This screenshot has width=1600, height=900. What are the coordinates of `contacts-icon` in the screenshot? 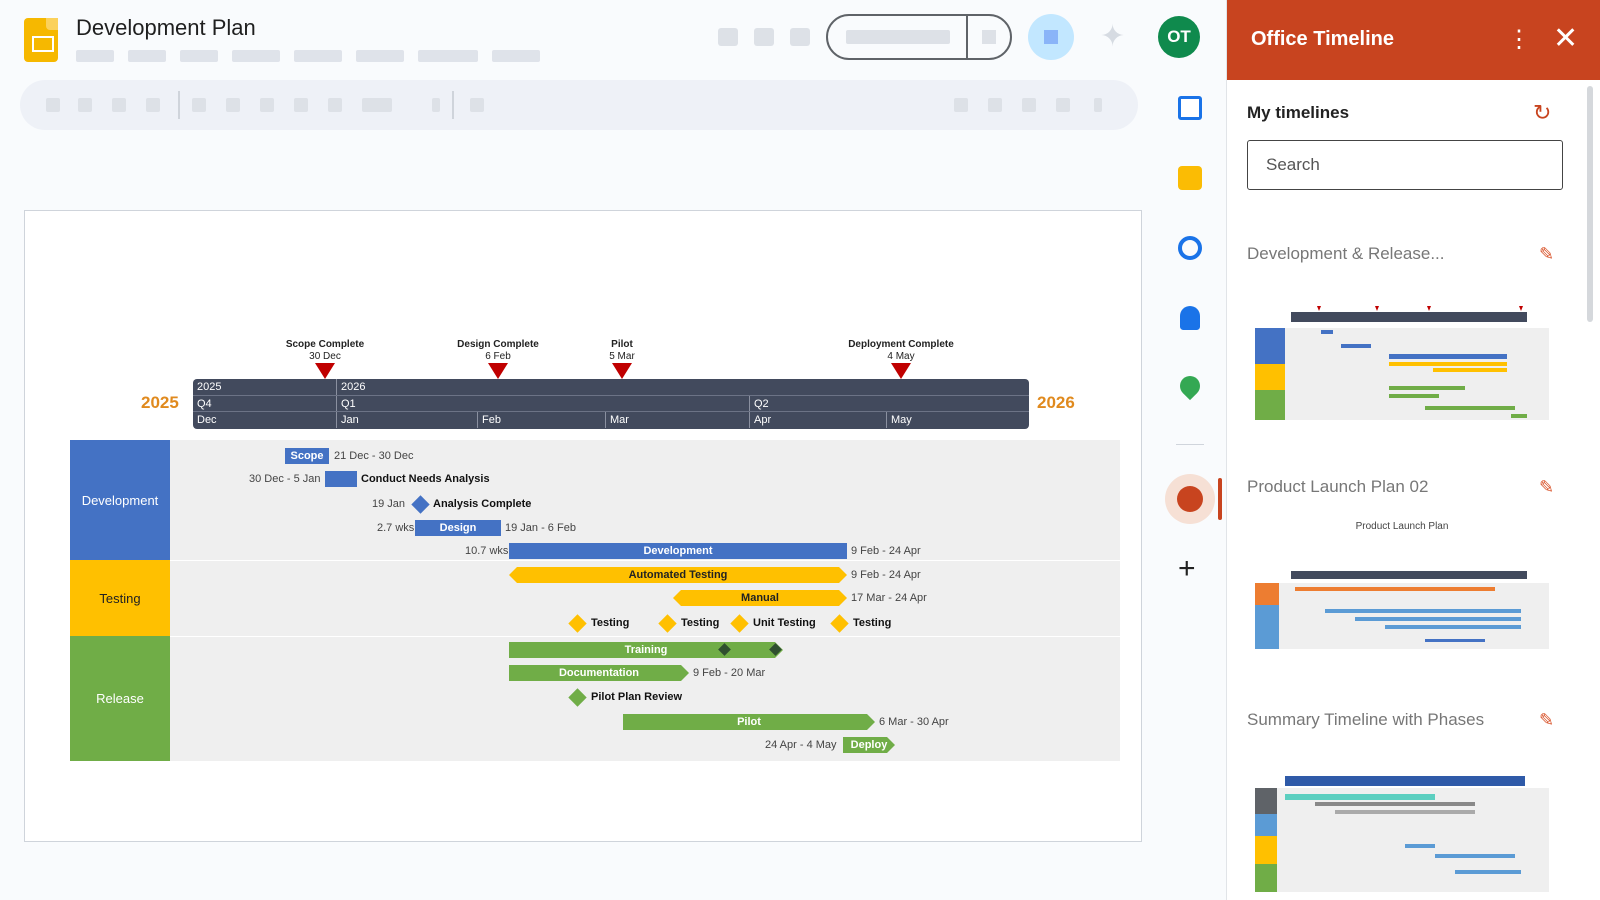 It's located at (1190, 318).